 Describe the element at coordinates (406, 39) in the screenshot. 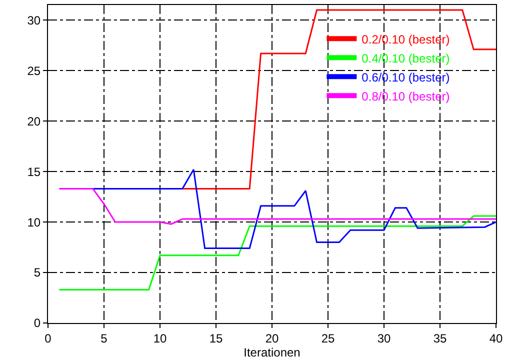

I see `legend-label: 0.2/0.10 (bester)` at that location.